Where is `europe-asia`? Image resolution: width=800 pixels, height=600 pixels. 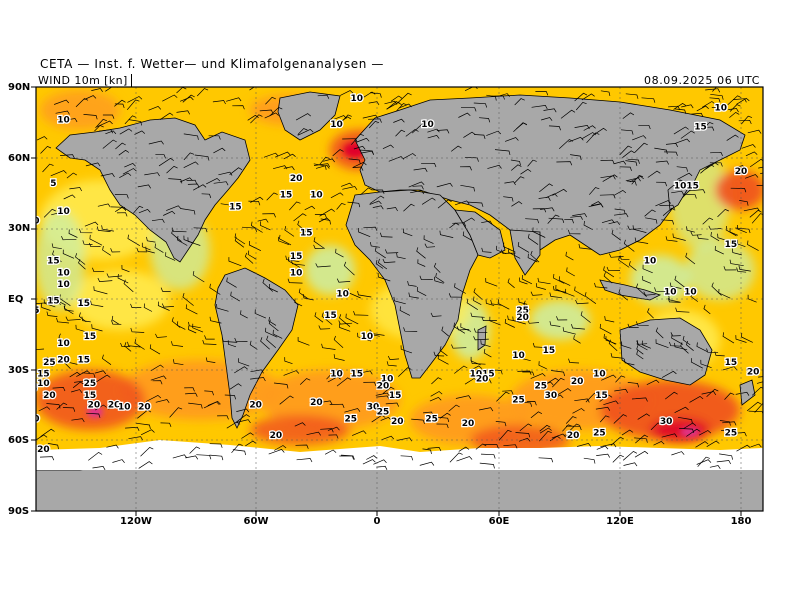
europe-asia is located at coordinates (550, 175).